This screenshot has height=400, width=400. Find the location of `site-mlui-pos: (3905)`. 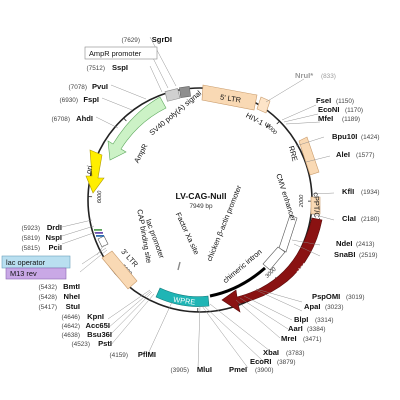

site-mlui-pos: (3905) is located at coordinates (180, 370).